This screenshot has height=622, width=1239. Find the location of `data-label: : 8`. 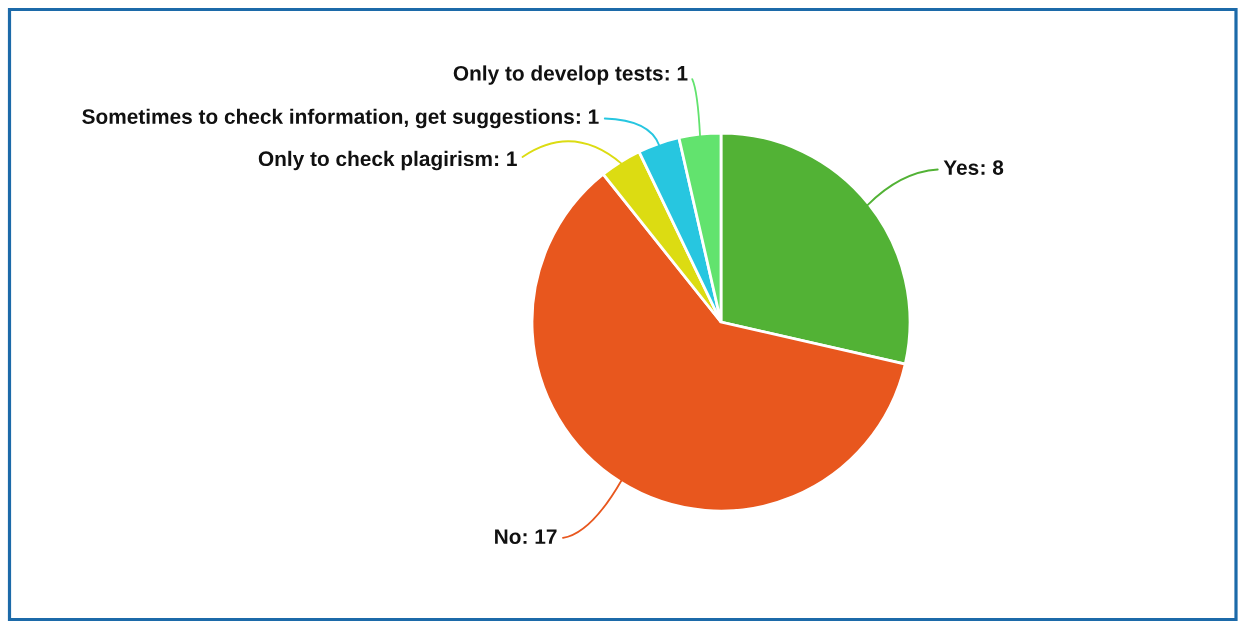

data-label: : 8 is located at coordinates (992, 167).